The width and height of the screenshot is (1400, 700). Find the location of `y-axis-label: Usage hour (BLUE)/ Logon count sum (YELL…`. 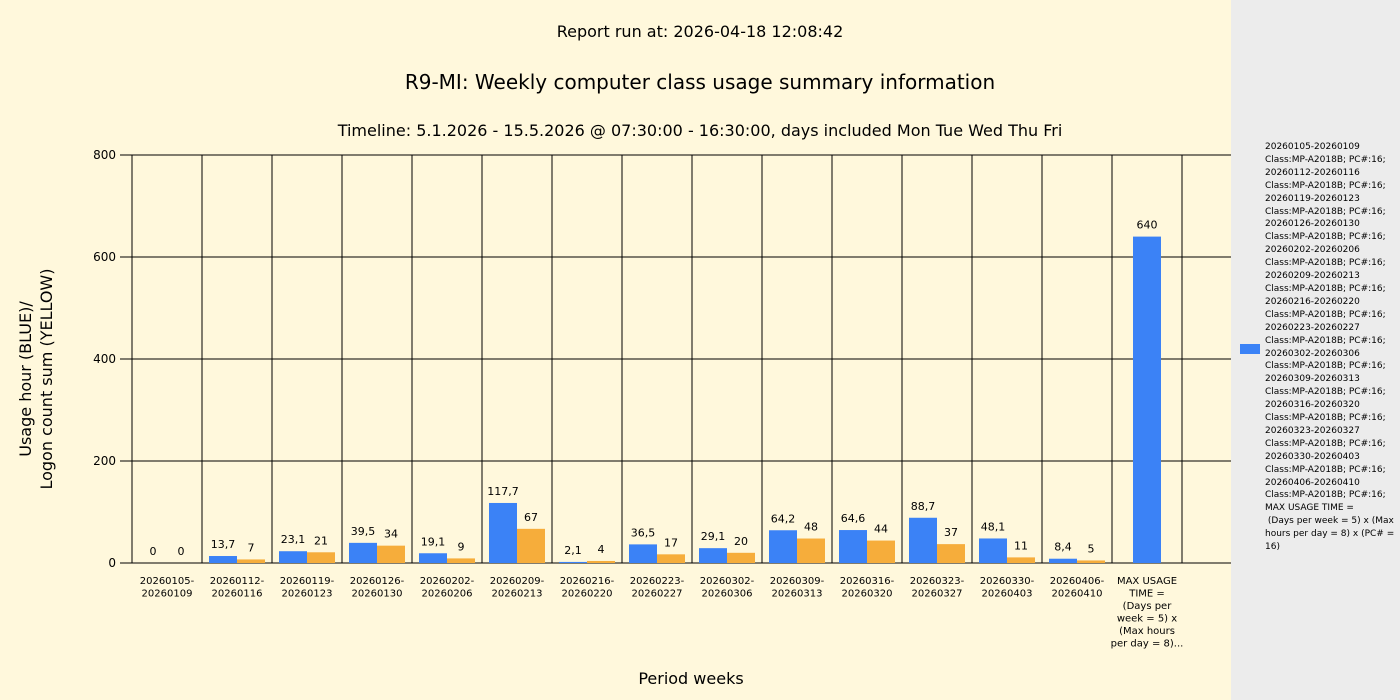

y-axis-label: Usage hour (BLUE)/ Logon count sum (YELL… is located at coordinates (36, 379).